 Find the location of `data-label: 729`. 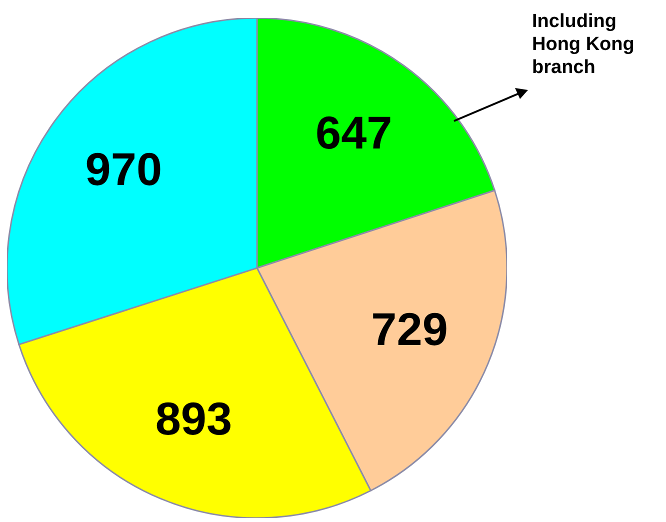

data-label: 729 is located at coordinates (409, 328).